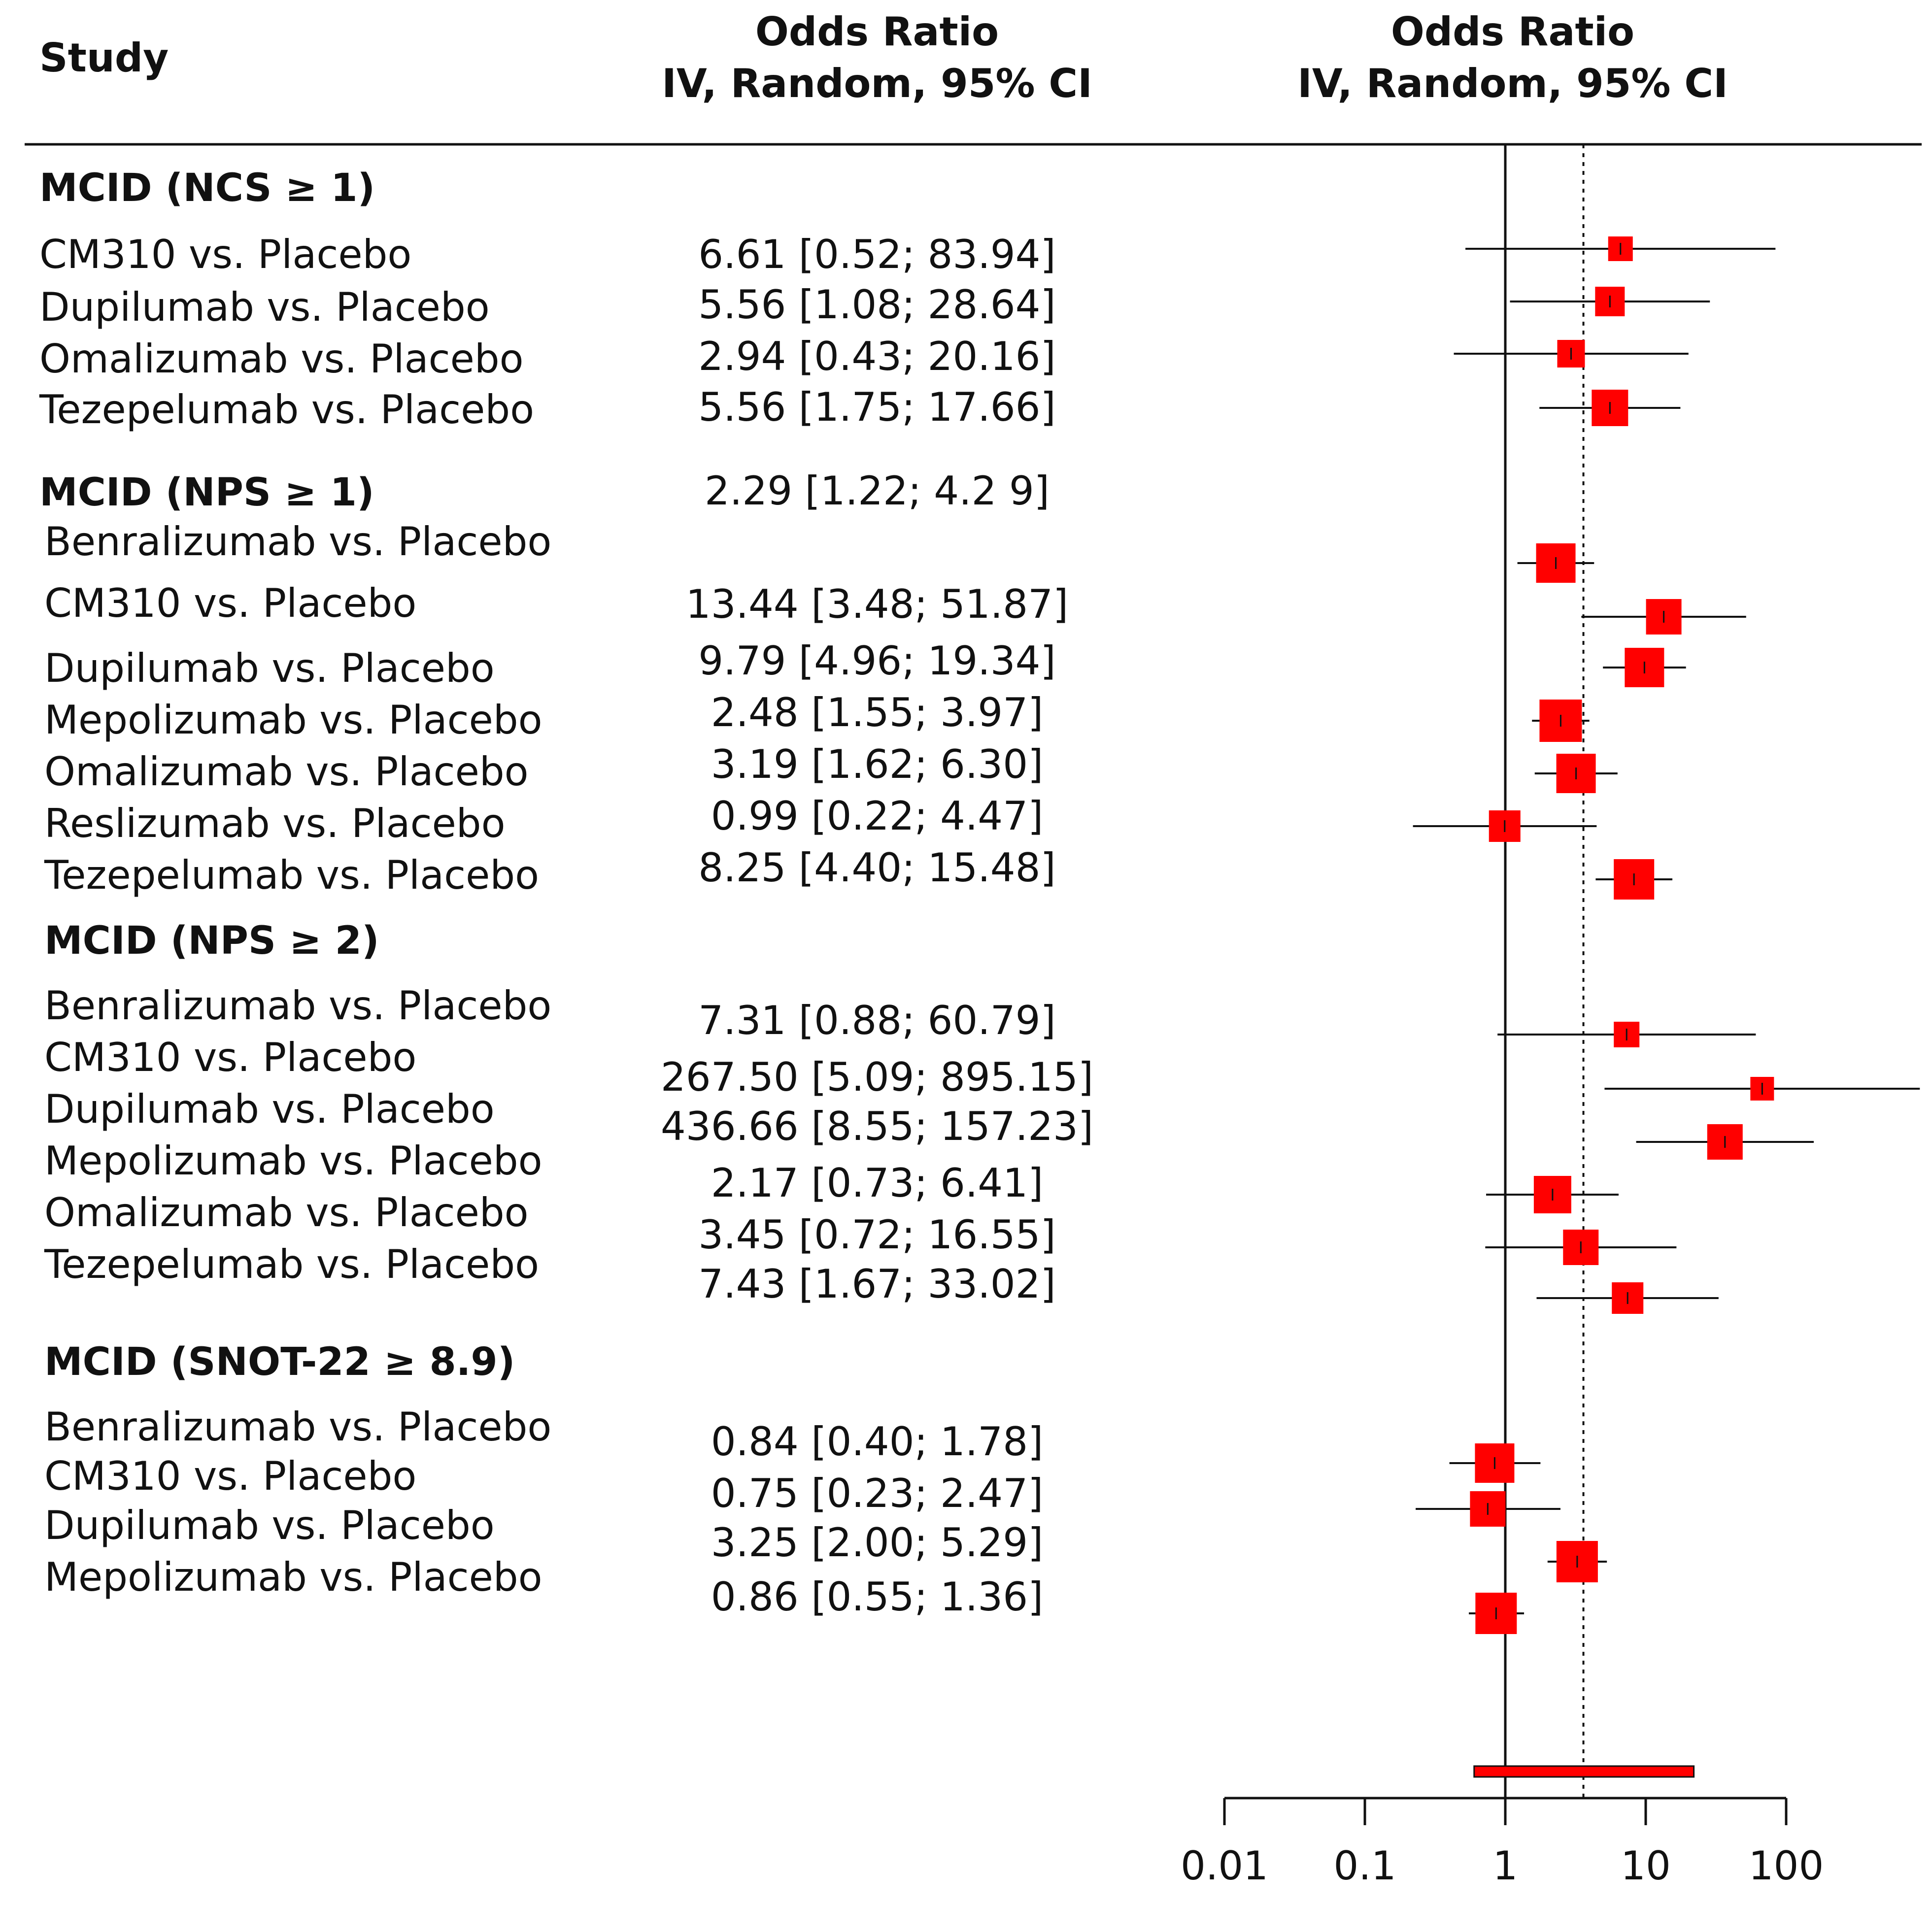 This screenshot has height=1905, width=1932. What do you see at coordinates (877, 1543) in the screenshot?
I see `ci-value: 3.25 [2.00; 5.29]` at bounding box center [877, 1543].